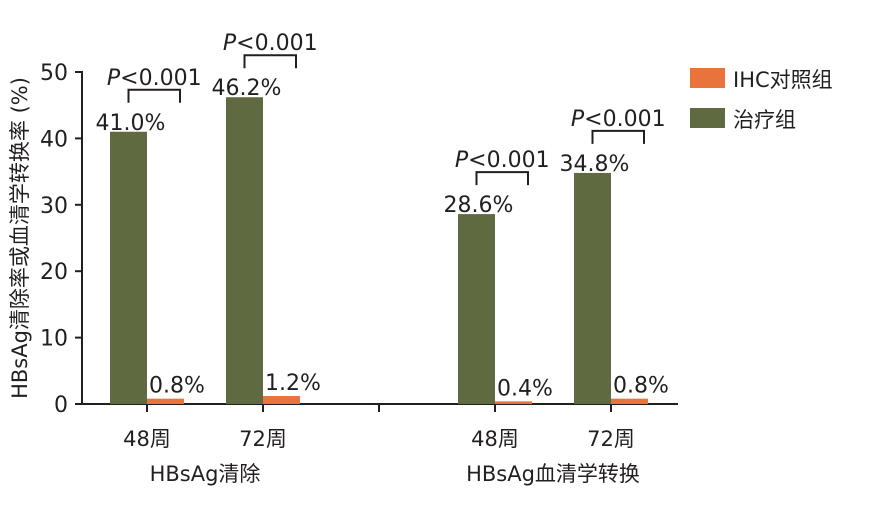 This screenshot has height=511, width=880. I want to click on bar-value-label-treatment: 28.6%, so click(479, 205).